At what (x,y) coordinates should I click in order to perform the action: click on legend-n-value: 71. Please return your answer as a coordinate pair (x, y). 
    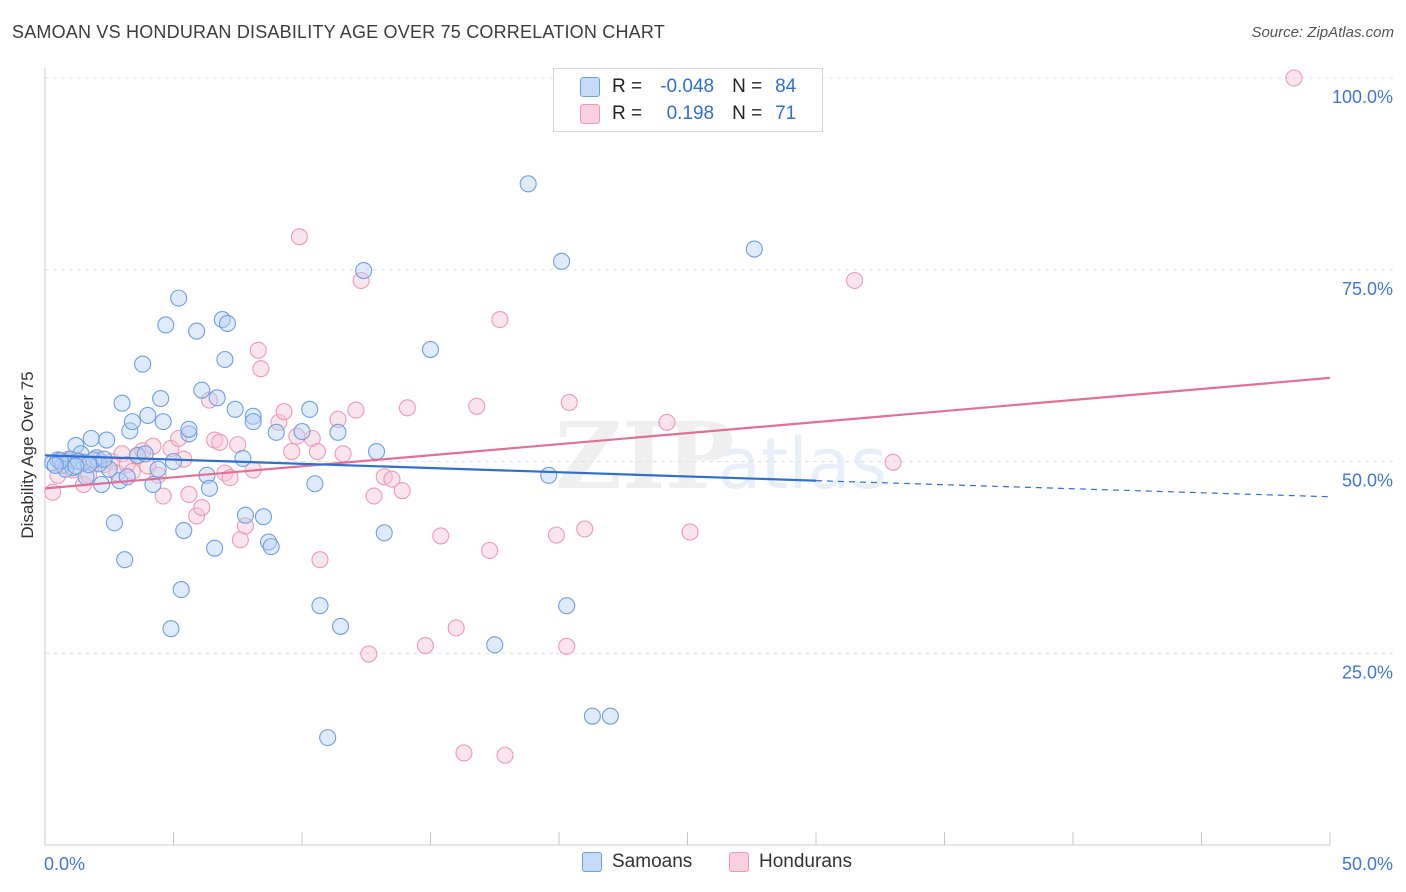
    Looking at the image, I should click on (786, 113).